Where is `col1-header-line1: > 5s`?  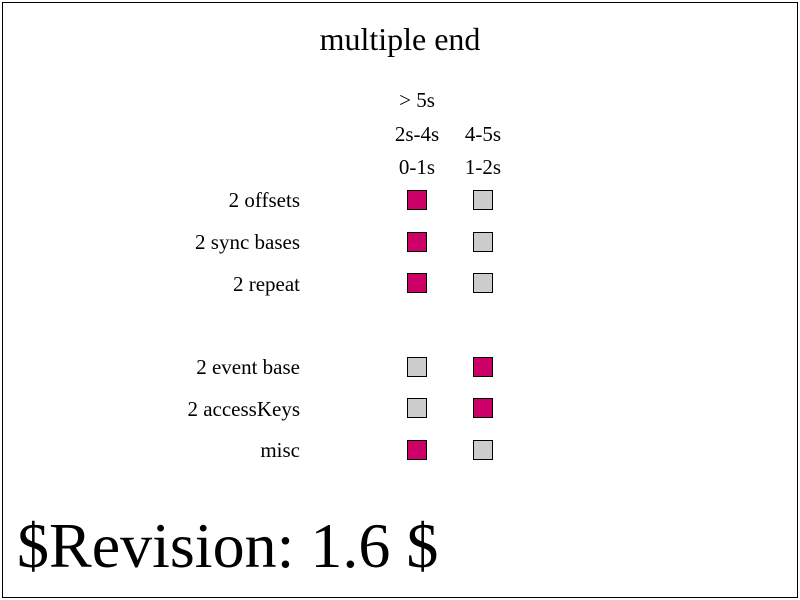 col1-header-line1: > 5s is located at coordinates (417, 100).